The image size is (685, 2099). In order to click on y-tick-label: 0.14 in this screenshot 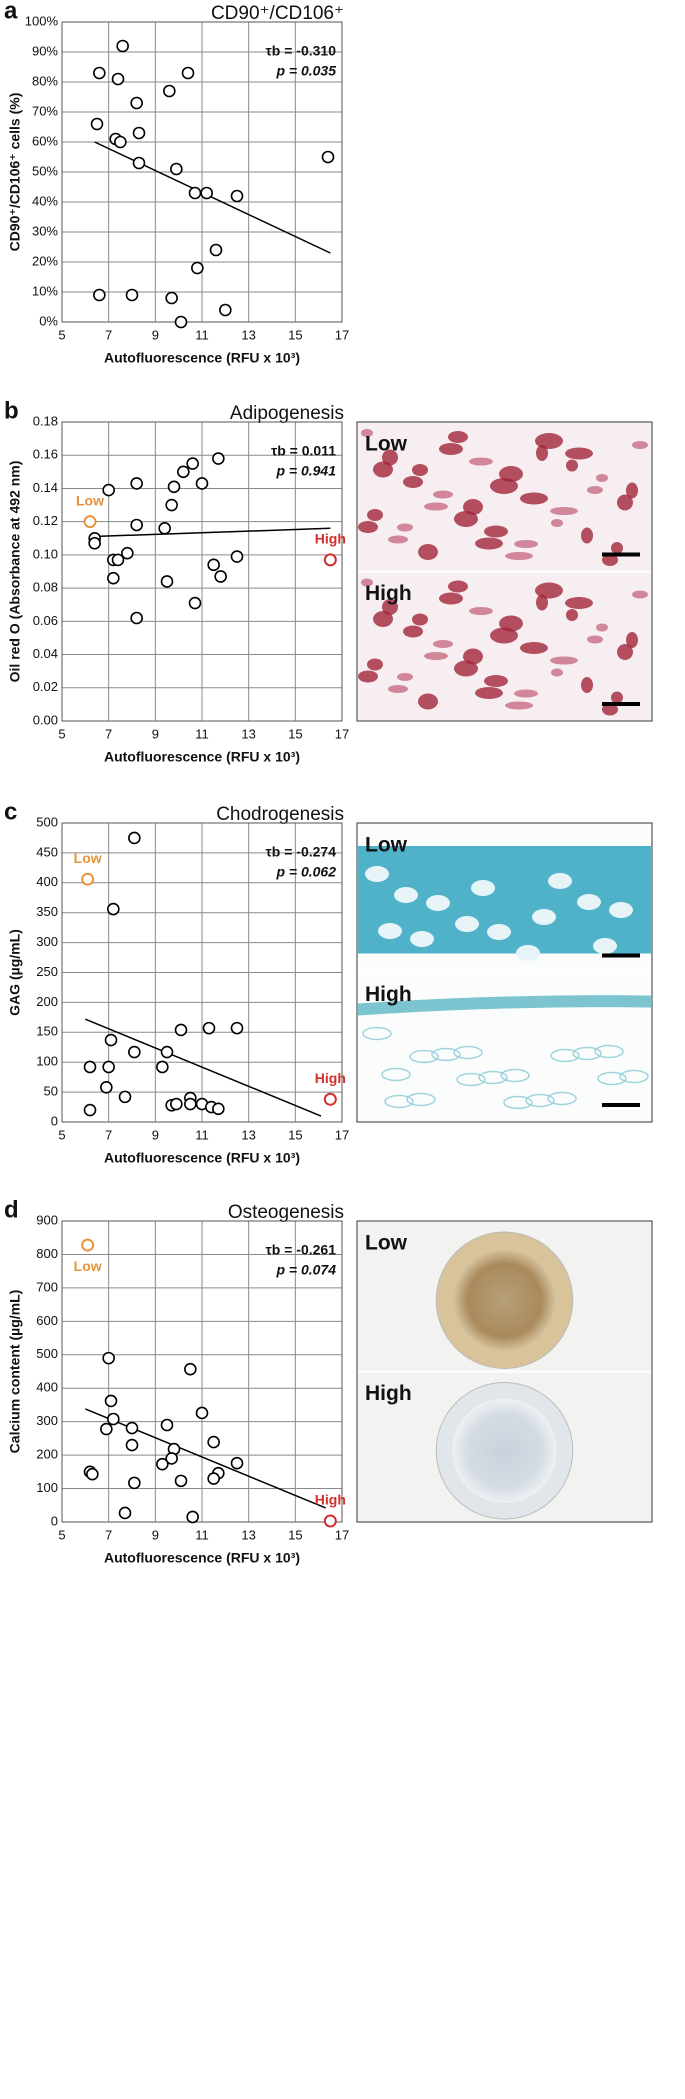, I will do `click(45, 487)`.